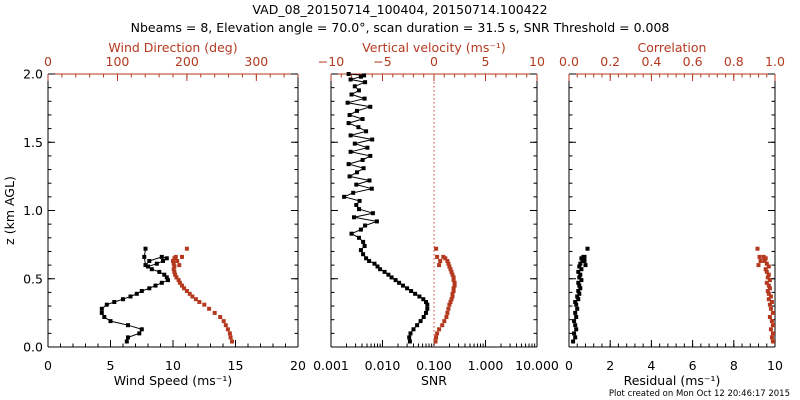 This screenshot has height=400, width=800. Describe the element at coordinates (386, 208) in the screenshot. I see `series-snr` at that location.